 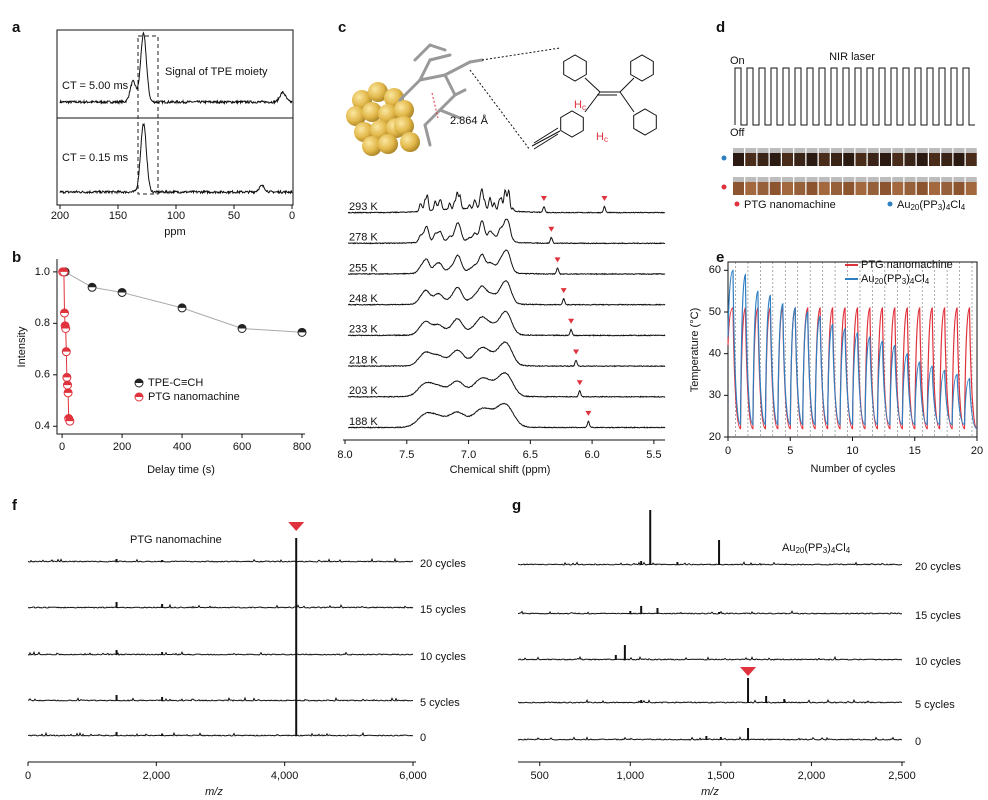 I want to click on spectrum, so click(x=176, y=159).